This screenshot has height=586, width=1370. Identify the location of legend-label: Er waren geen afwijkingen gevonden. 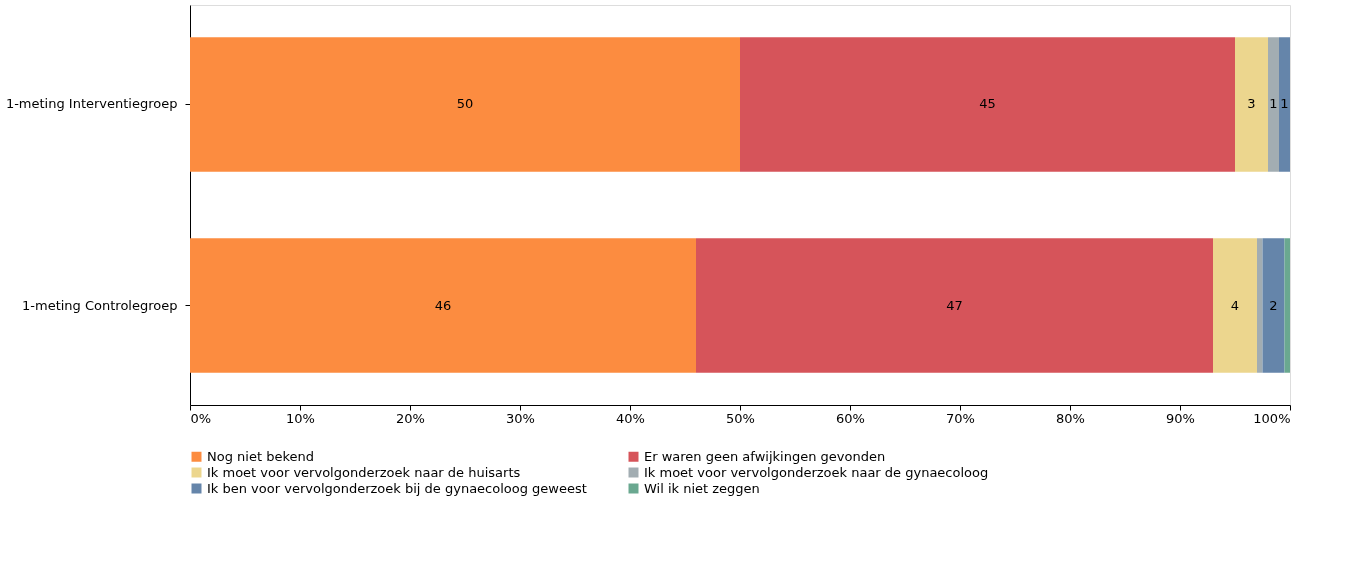
(765, 456).